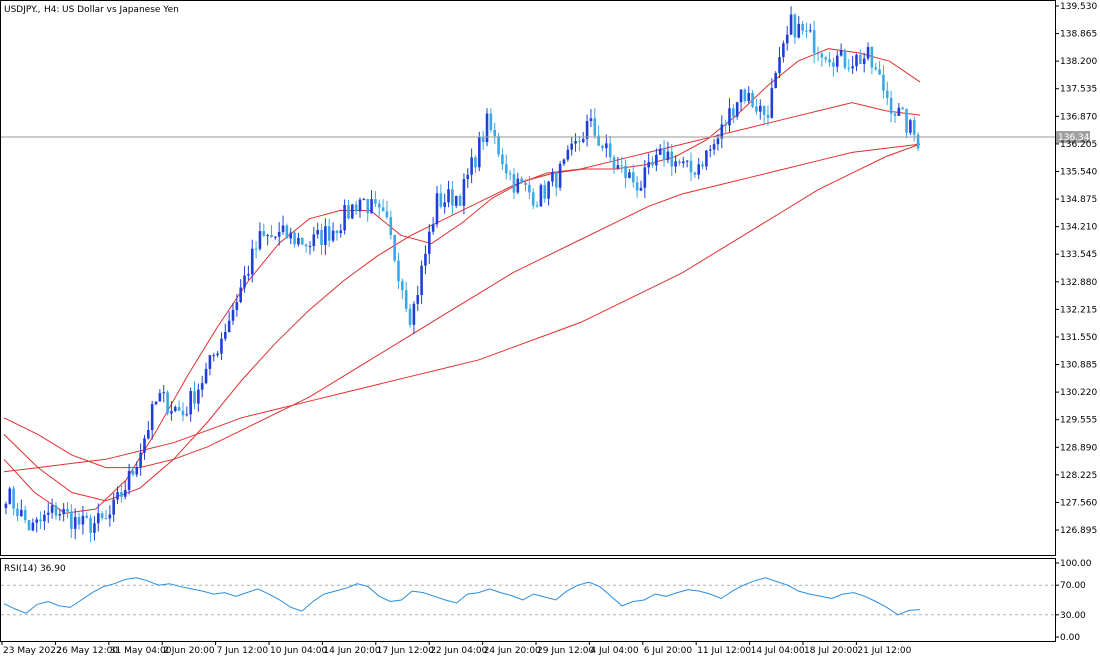 This screenshot has height=660, width=1100. What do you see at coordinates (1078, 7) in the screenshot?
I see `price-axis-label: 139.530` at bounding box center [1078, 7].